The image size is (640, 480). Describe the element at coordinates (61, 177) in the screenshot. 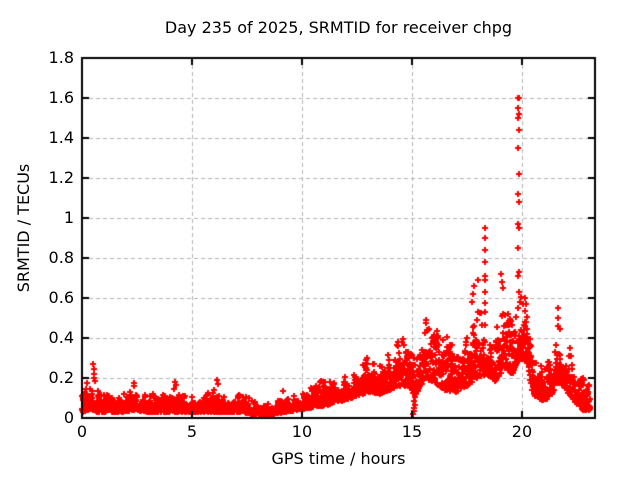

I see `y-tick-label: 1.2` at that location.